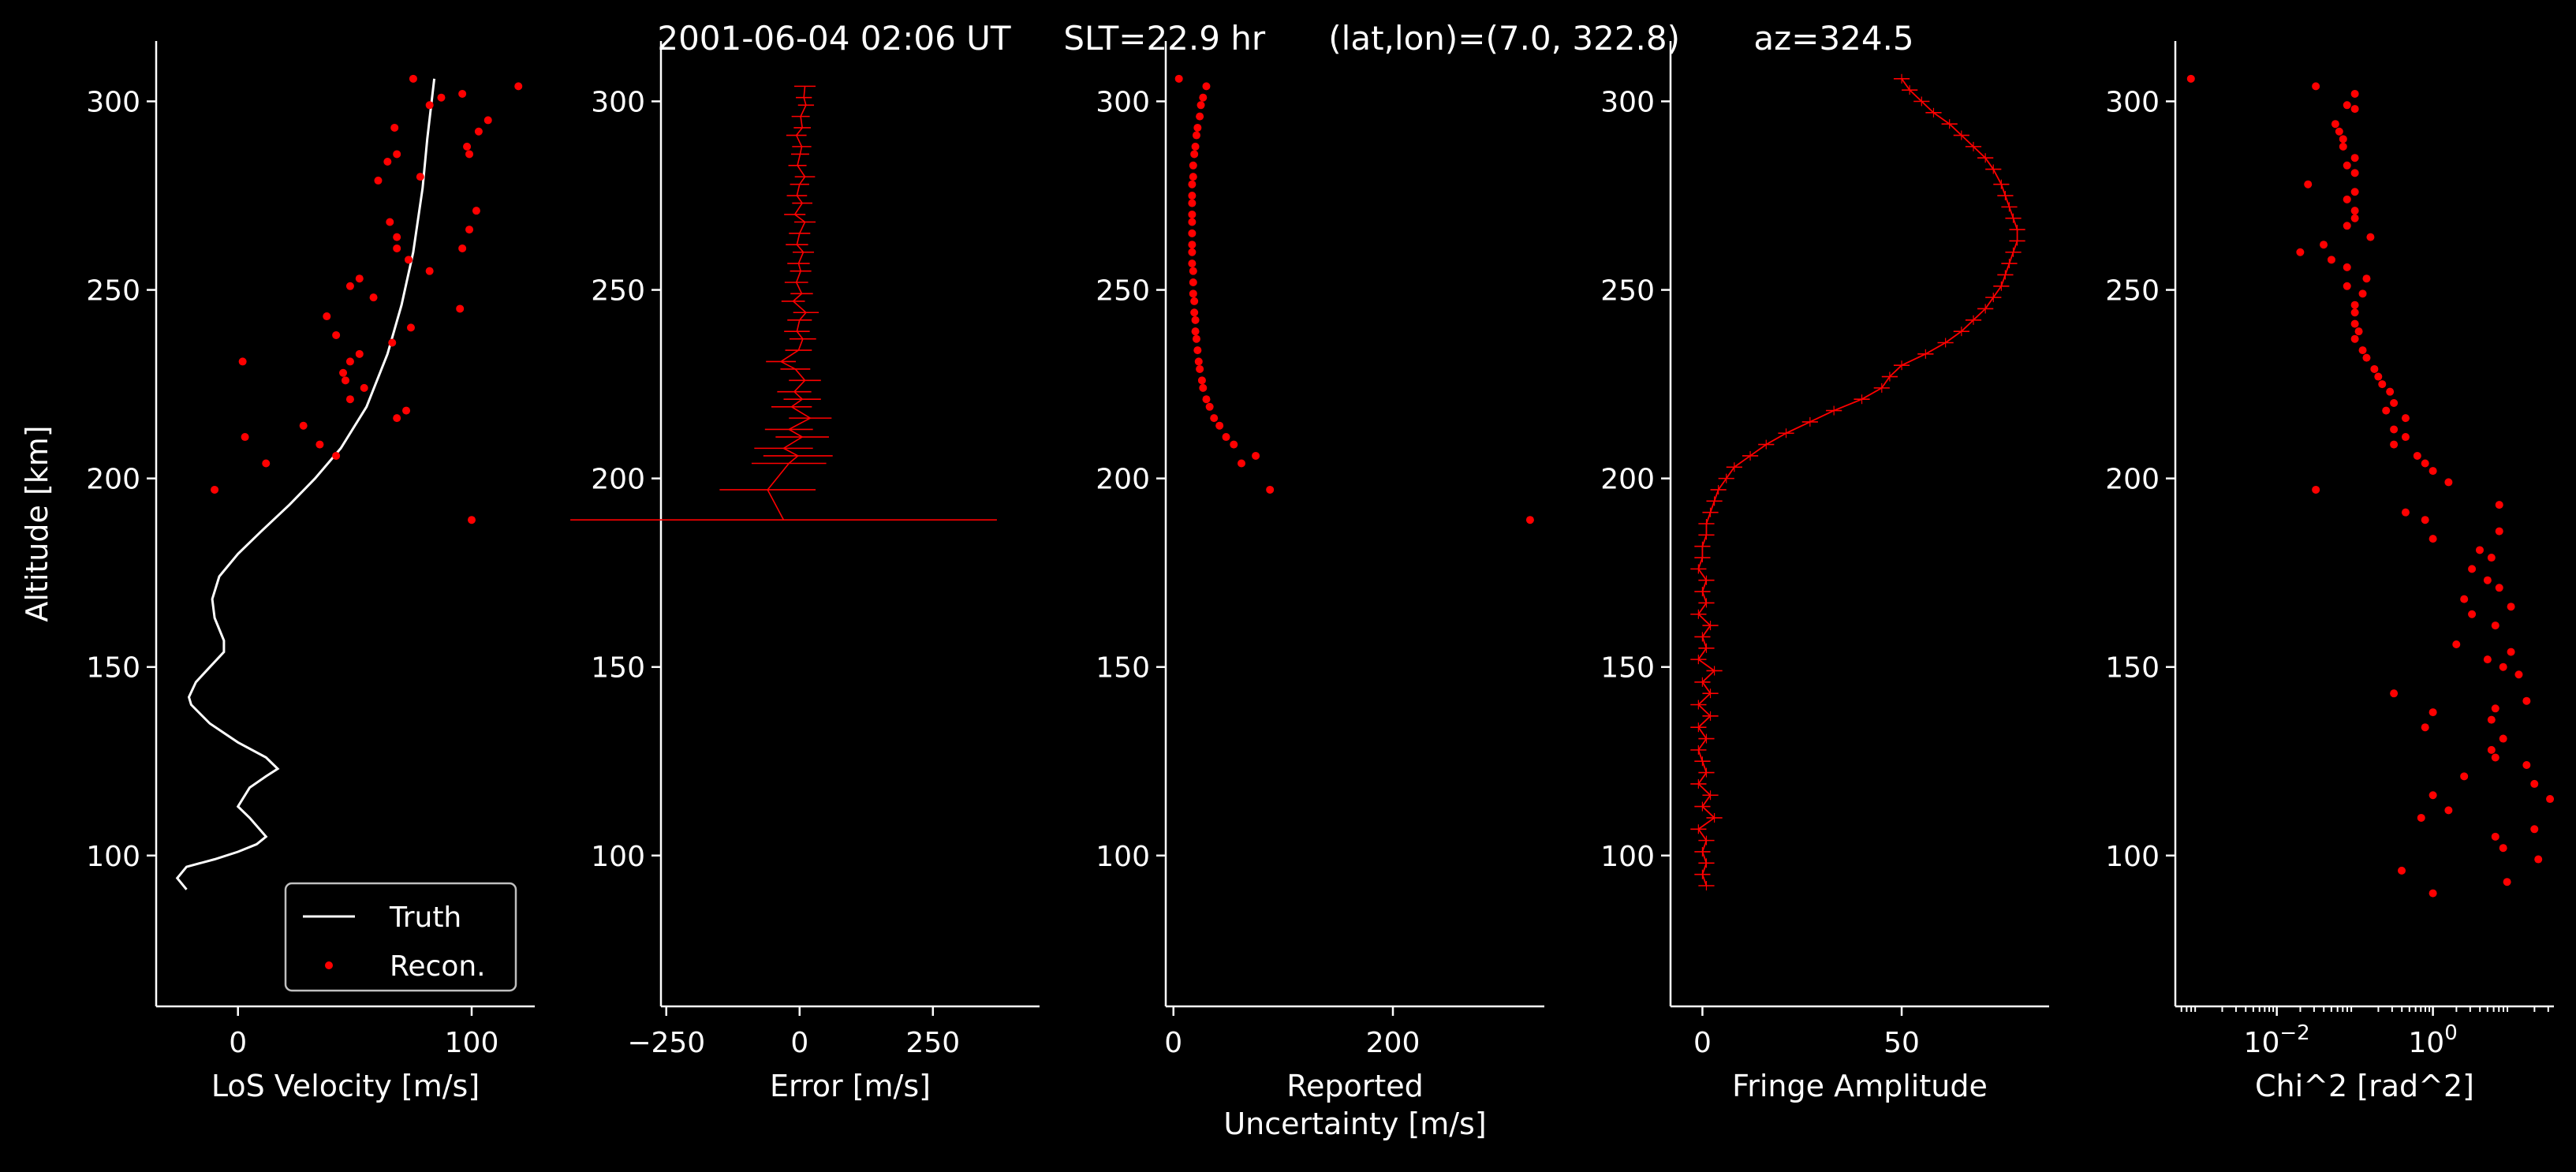  What do you see at coordinates (932, 1043) in the screenshot?
I see `x-tick-label: 250` at bounding box center [932, 1043].